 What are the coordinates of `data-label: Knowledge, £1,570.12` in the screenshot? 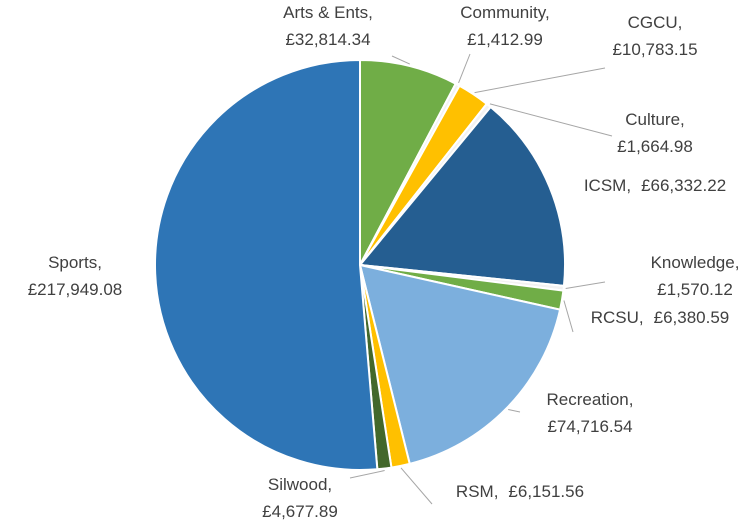 It's located at (695, 276).